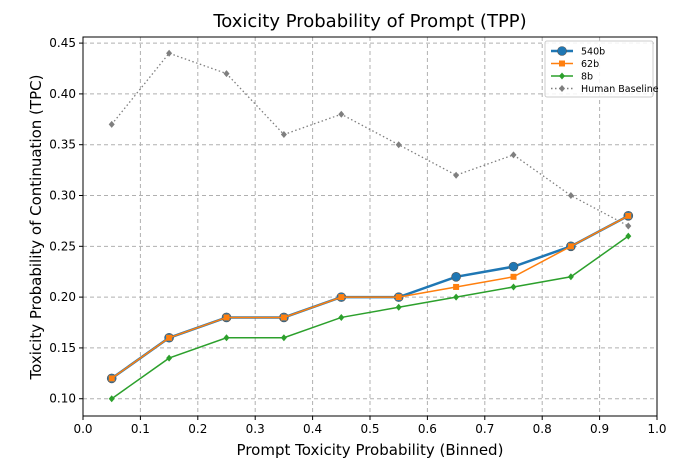 This screenshot has width=690, height=471. I want to click on legend-box, so click(599, 69).